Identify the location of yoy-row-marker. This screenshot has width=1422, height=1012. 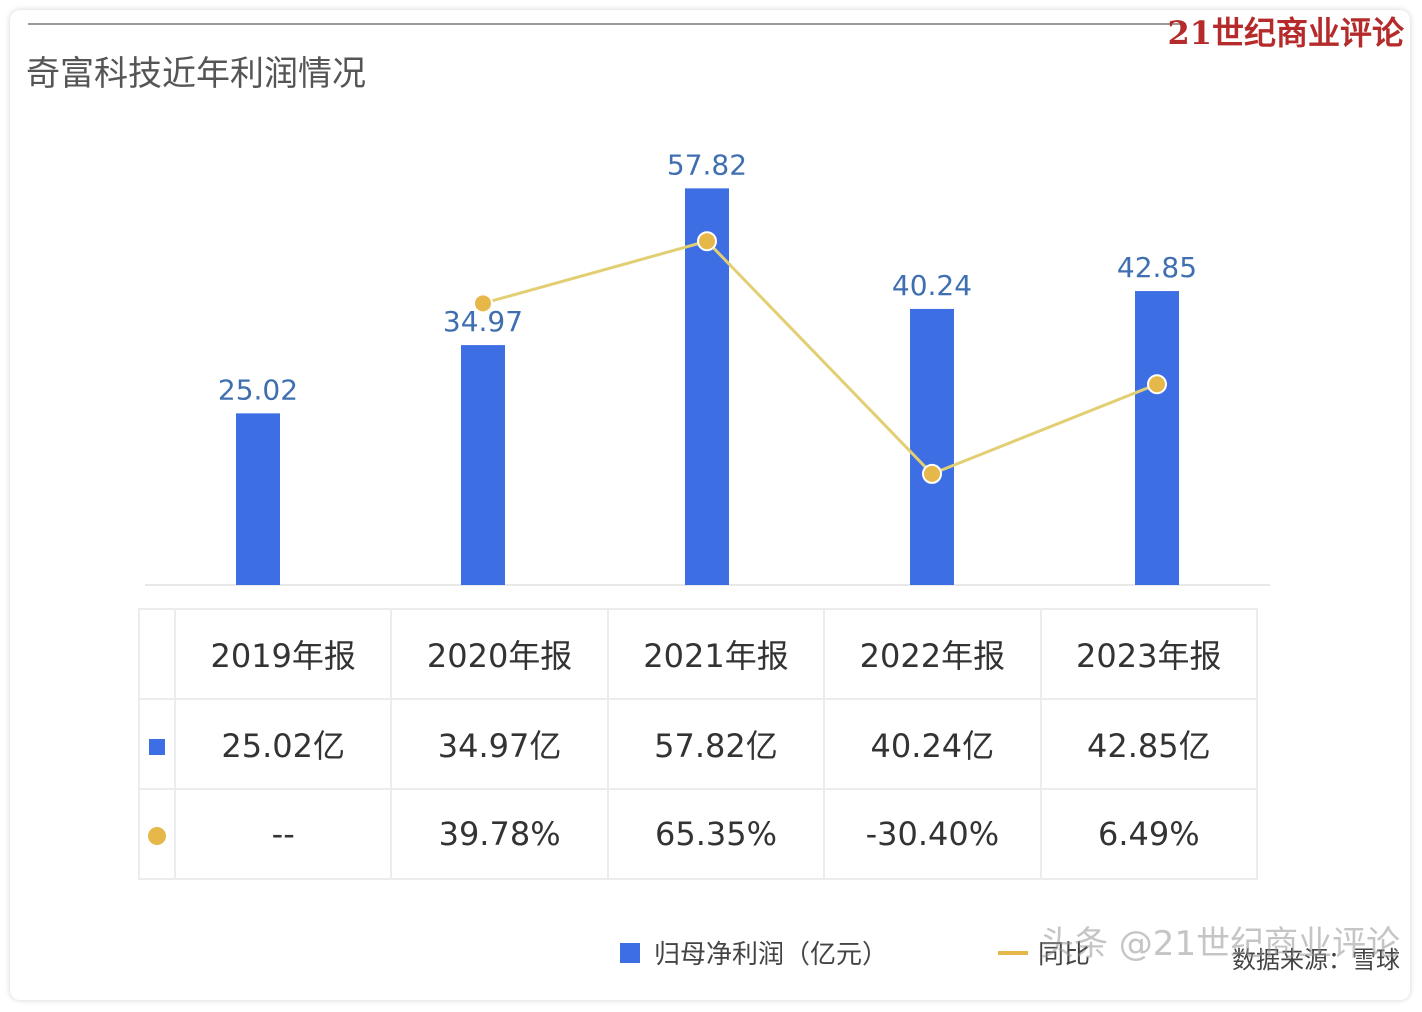
(157, 834).